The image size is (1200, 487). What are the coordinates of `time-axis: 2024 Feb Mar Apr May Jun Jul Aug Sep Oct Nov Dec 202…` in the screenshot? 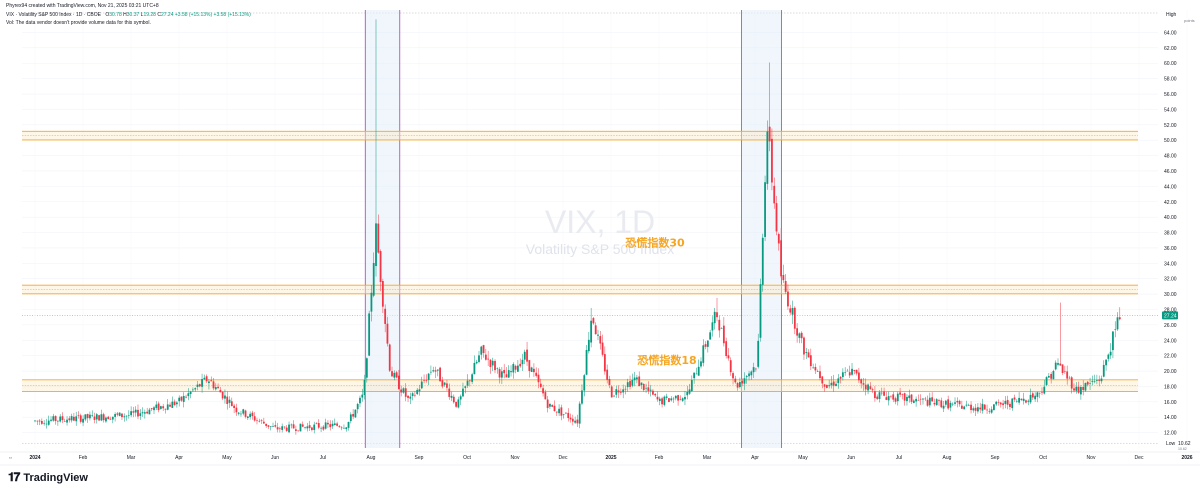 It's located at (600, 458).